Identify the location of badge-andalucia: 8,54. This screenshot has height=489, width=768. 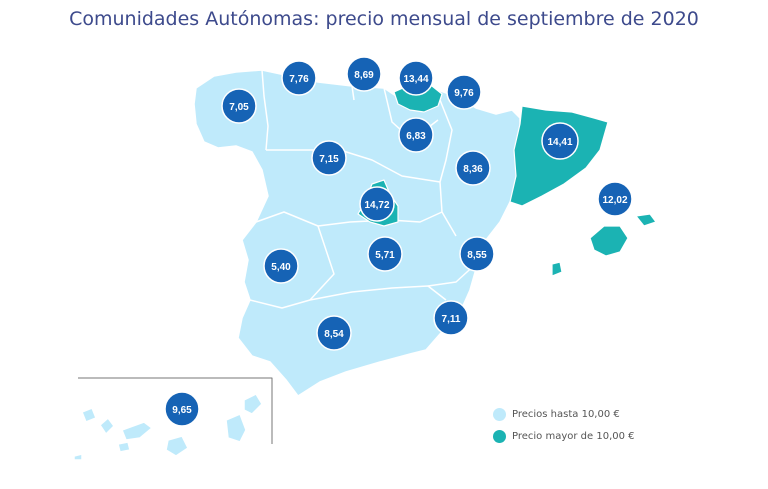
(334, 333).